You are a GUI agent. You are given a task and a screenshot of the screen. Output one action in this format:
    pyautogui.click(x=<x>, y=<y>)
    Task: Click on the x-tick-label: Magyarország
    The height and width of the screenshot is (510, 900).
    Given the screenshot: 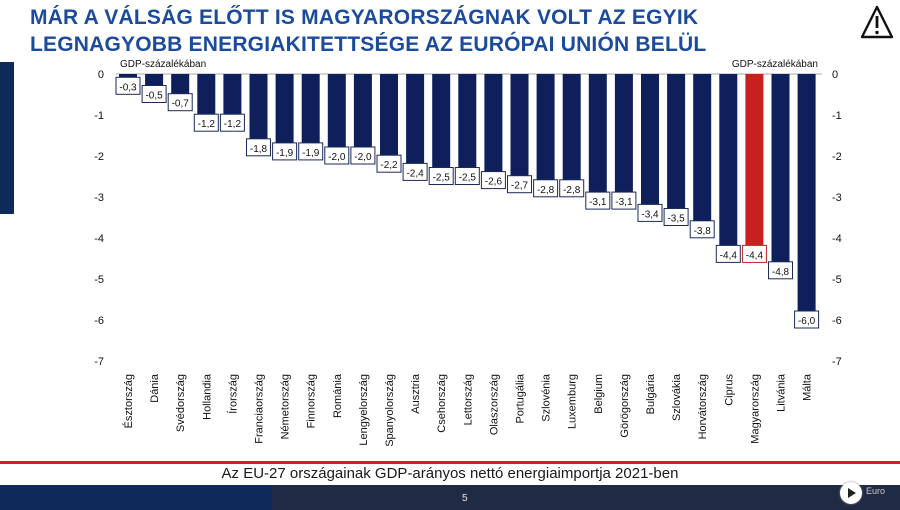 What is the action you would take?
    pyautogui.click(x=755, y=409)
    